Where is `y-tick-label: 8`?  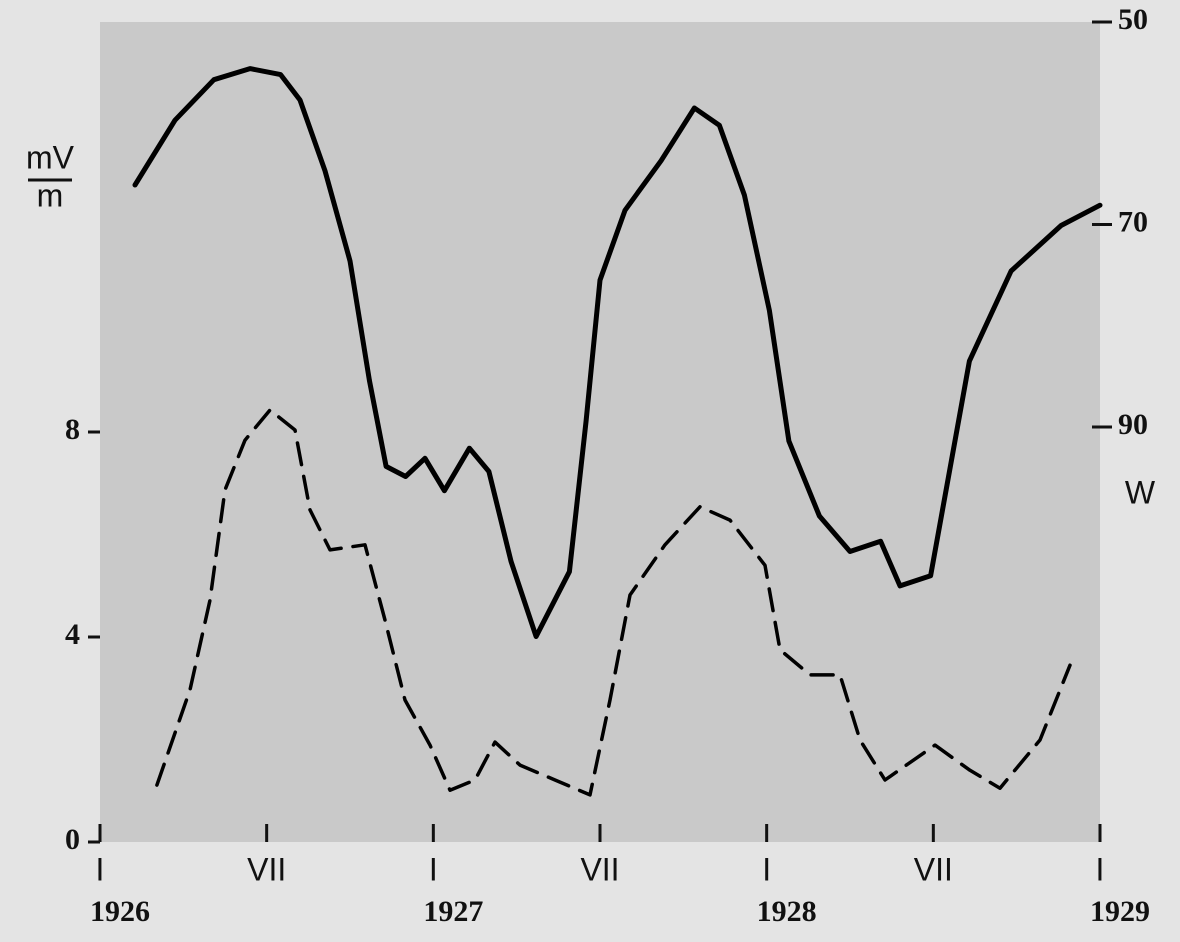
y-tick-label: 8 is located at coordinates (72, 429).